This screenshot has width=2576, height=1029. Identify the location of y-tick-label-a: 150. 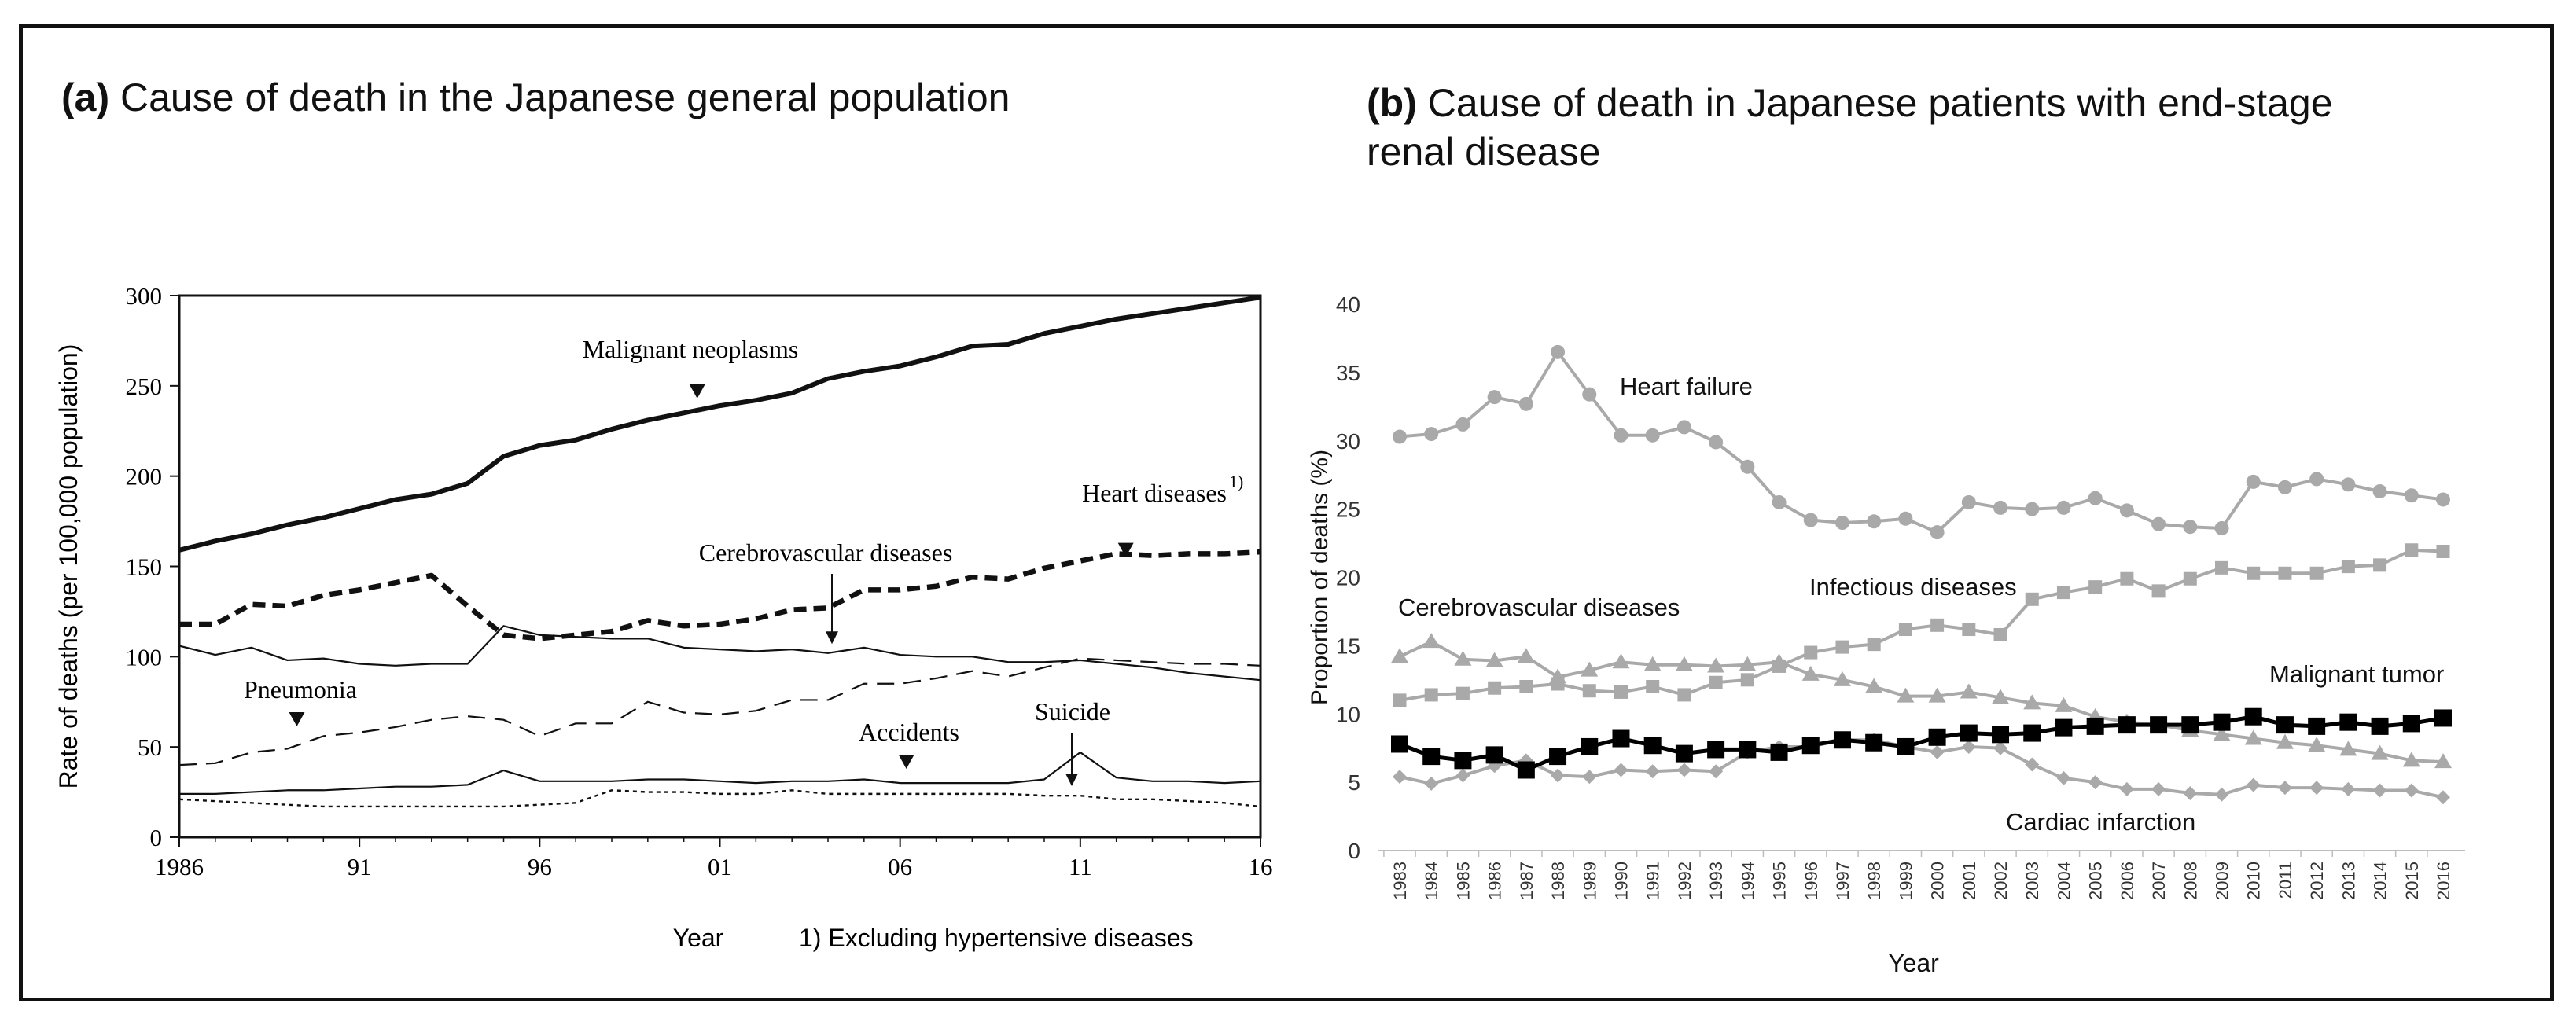
(144, 567).